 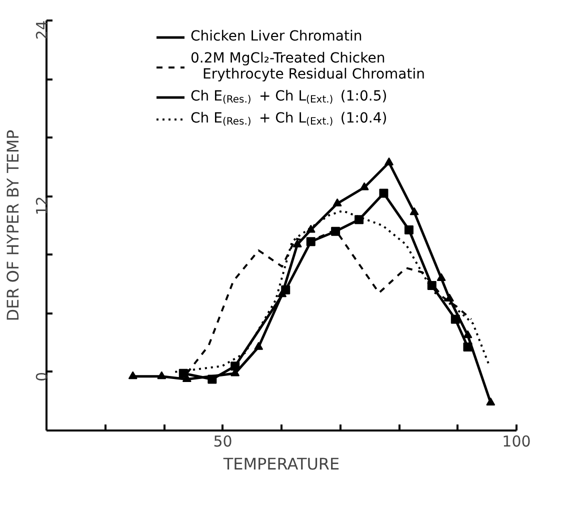 I want to click on y-tick-label: 24, so click(x=42, y=30).